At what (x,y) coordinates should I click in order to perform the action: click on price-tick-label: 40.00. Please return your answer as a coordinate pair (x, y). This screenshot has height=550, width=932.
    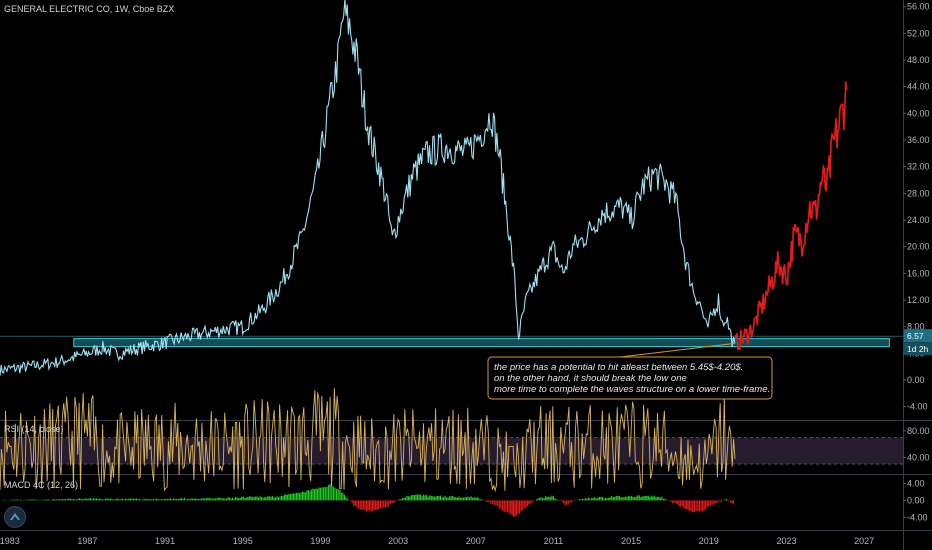
    Looking at the image, I should click on (918, 113).